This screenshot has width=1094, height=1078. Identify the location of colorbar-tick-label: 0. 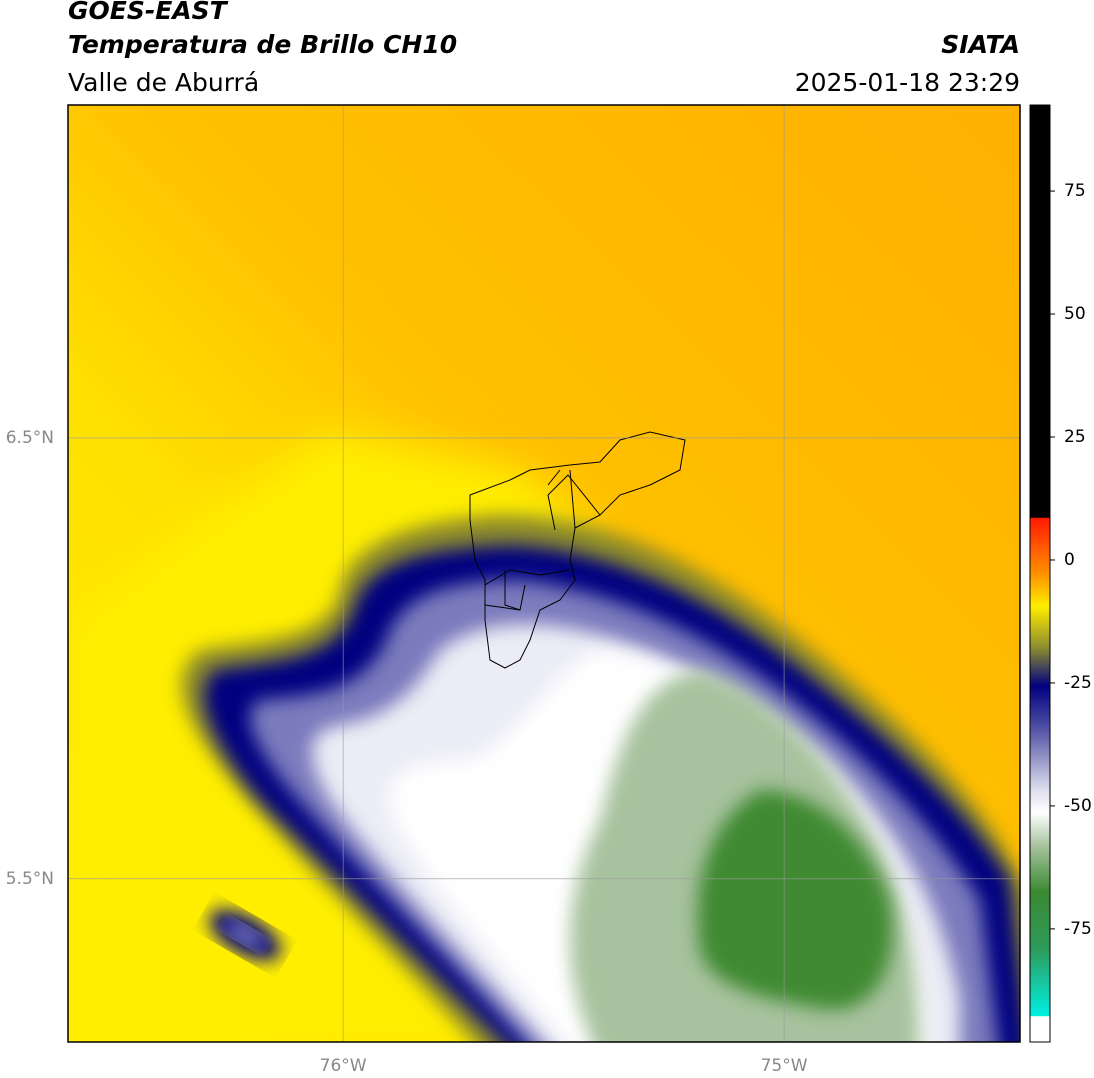
(1069, 560).